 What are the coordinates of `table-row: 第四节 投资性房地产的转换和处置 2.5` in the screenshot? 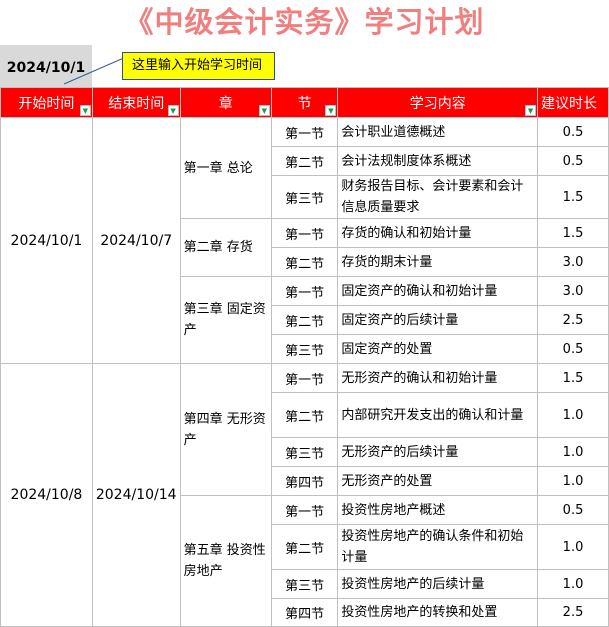 It's located at (305, 612).